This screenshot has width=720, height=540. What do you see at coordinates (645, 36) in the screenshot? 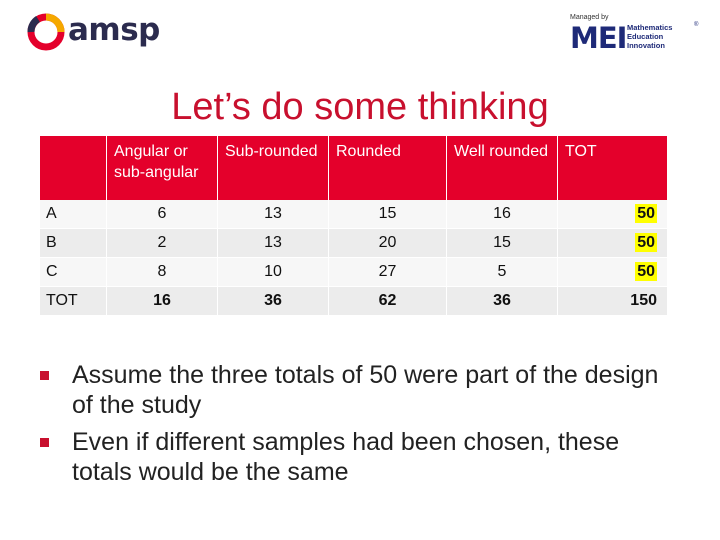
I see `mei-line-2: Education` at bounding box center [645, 36].